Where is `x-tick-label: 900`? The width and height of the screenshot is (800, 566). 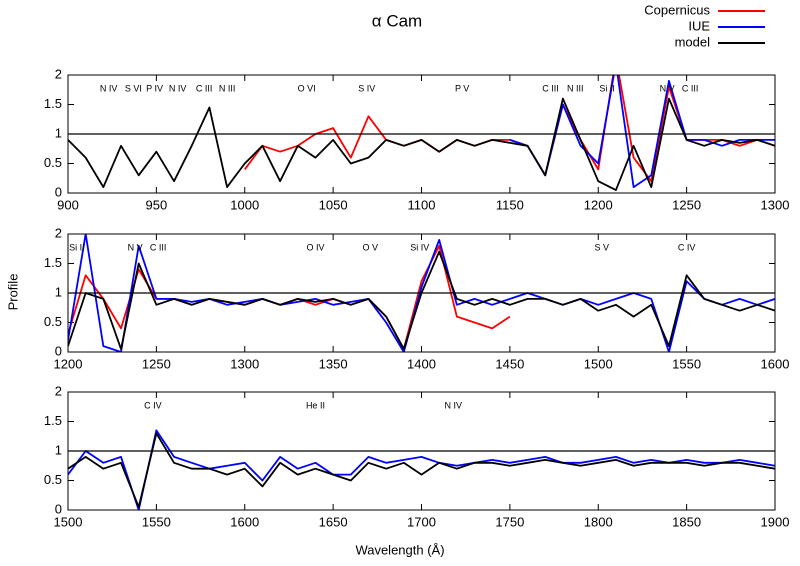 x-tick-label: 900 is located at coordinates (68, 204).